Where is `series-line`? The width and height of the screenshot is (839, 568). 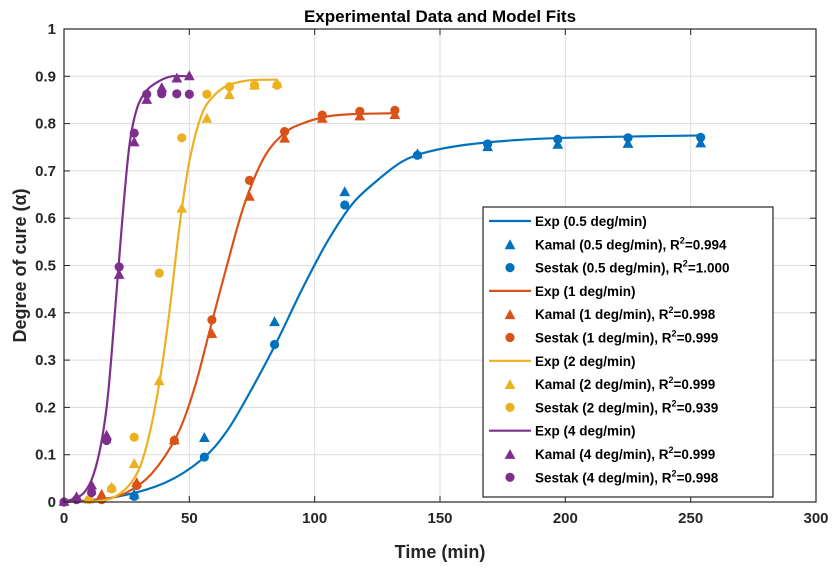
series-line is located at coordinates (126, 289).